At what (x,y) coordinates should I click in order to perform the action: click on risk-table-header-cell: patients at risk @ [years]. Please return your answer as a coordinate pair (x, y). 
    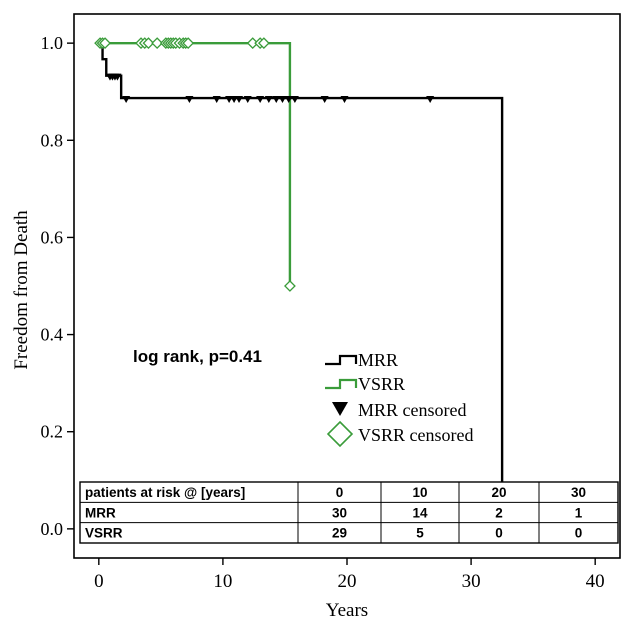
    Looking at the image, I should click on (165, 492).